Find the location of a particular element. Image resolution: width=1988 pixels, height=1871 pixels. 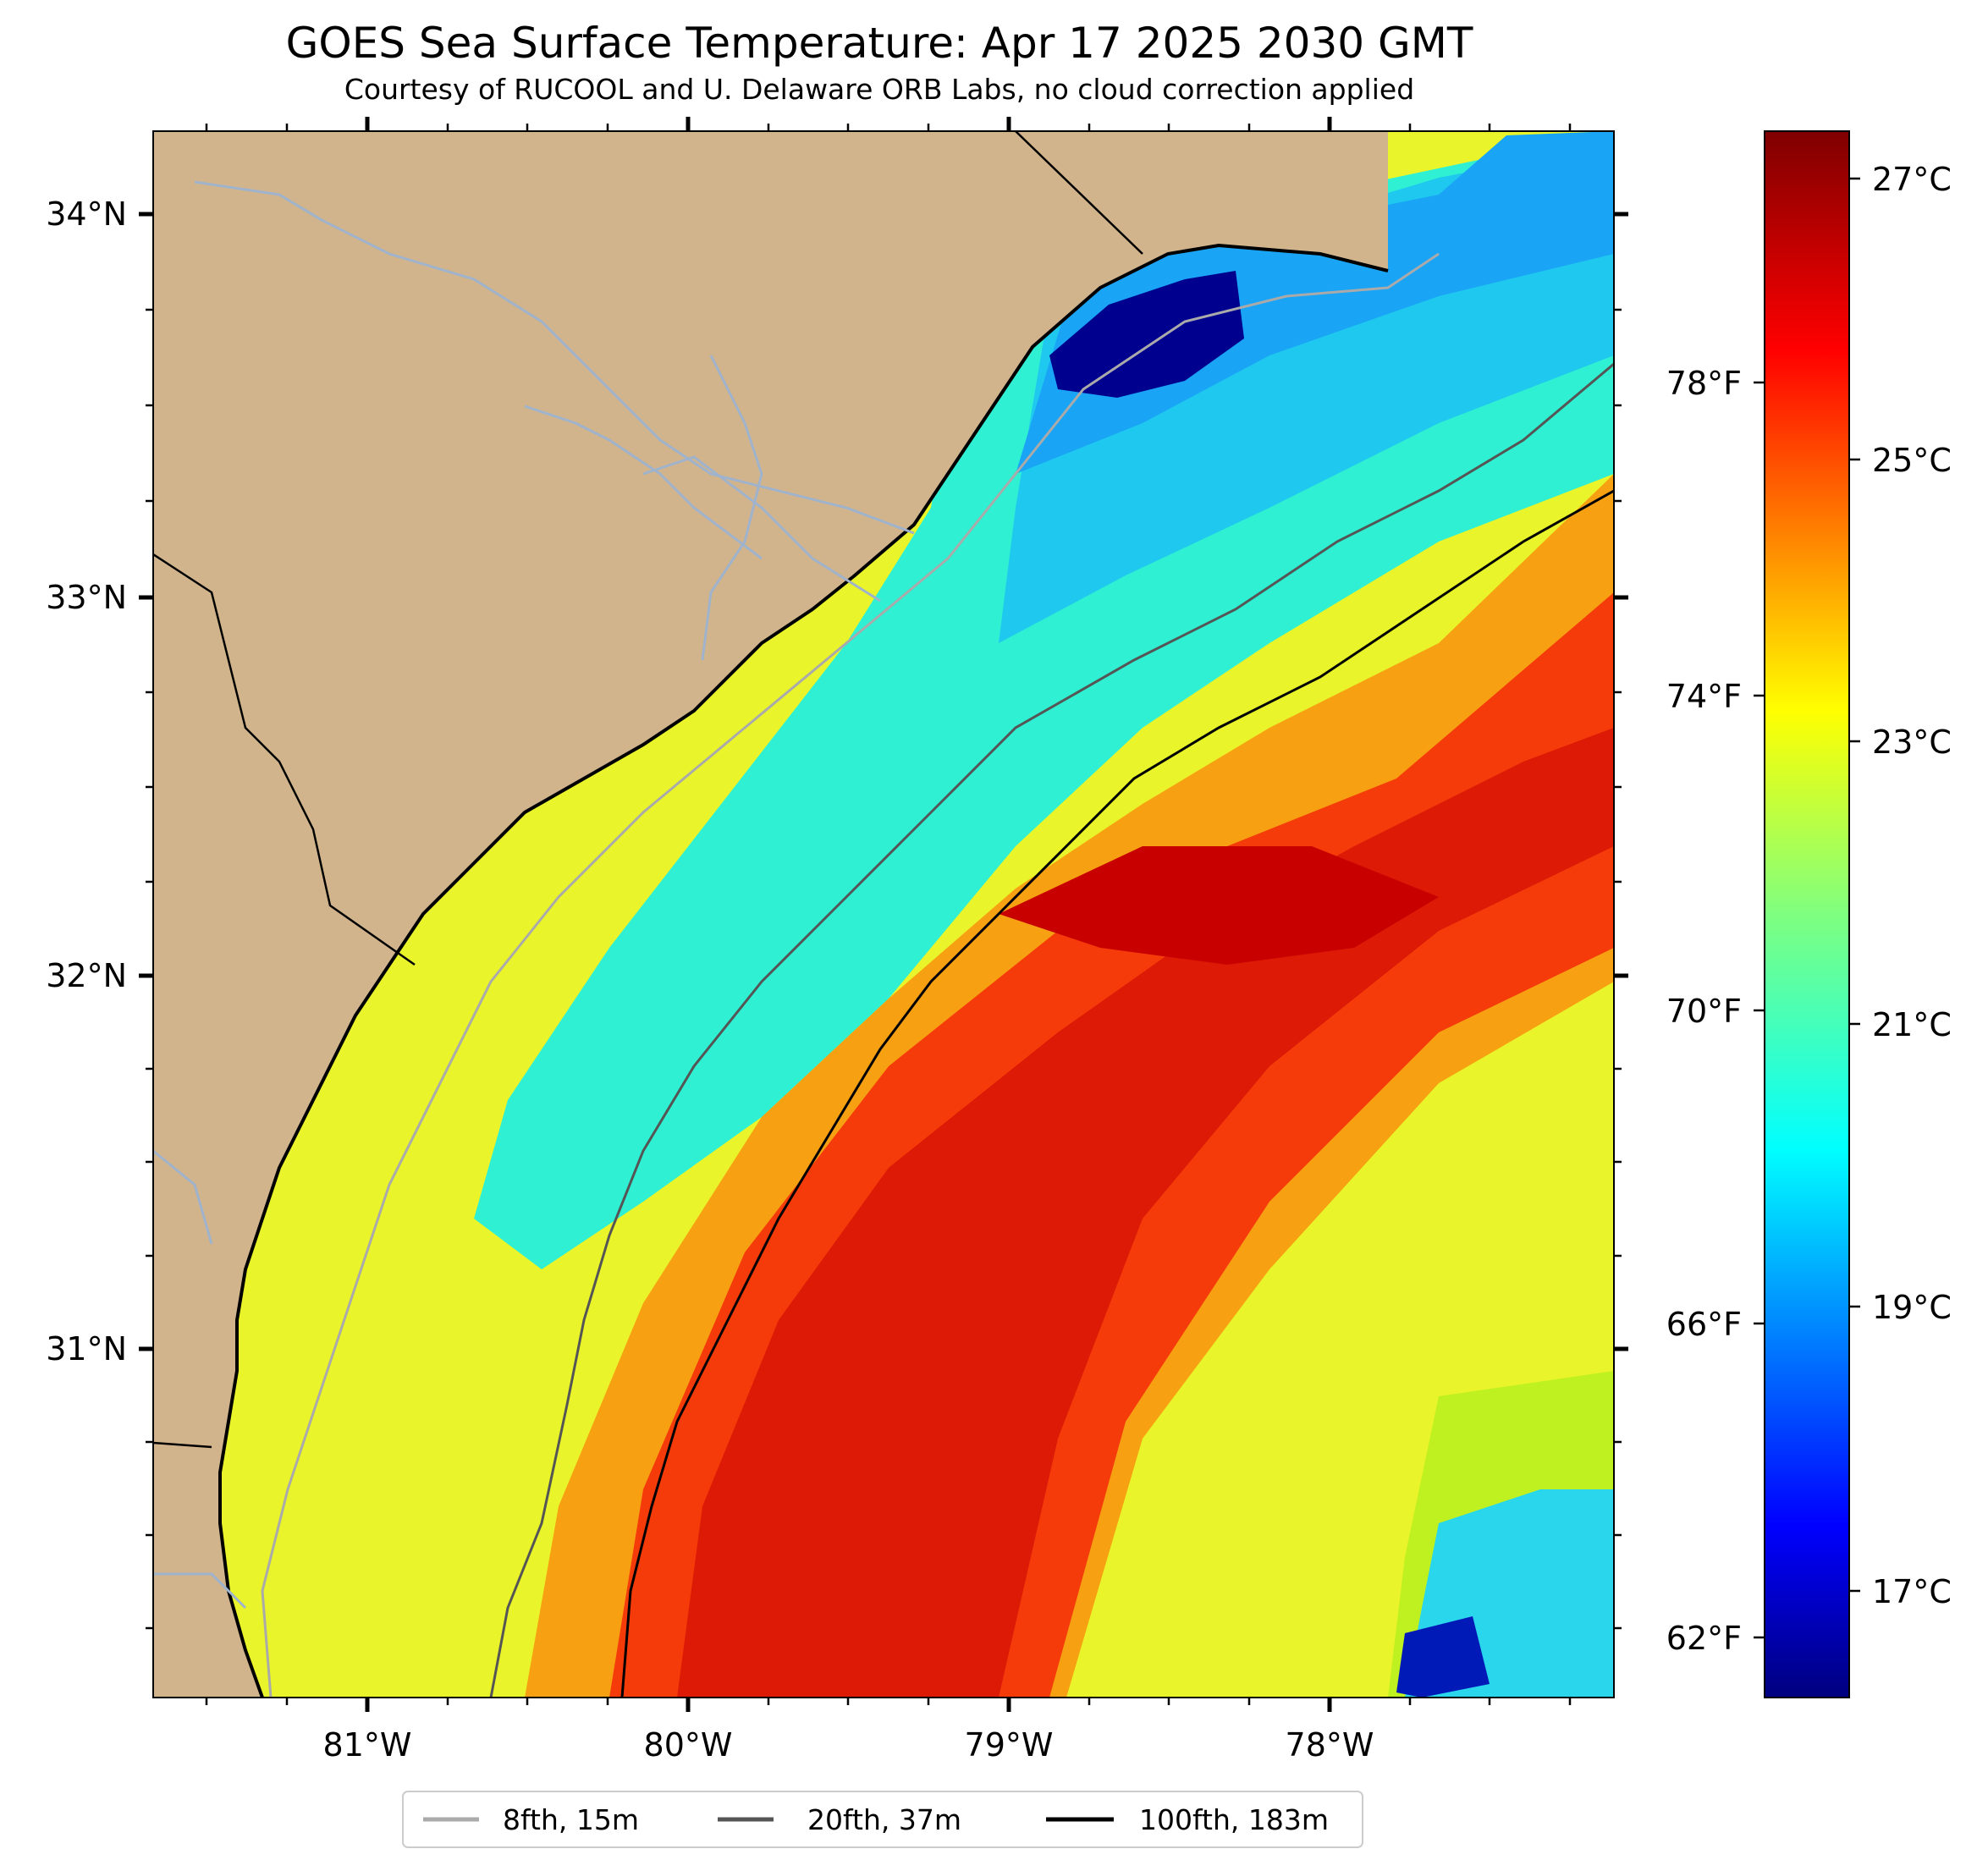

fahrenheit-label: 74°F is located at coordinates (1704, 697).